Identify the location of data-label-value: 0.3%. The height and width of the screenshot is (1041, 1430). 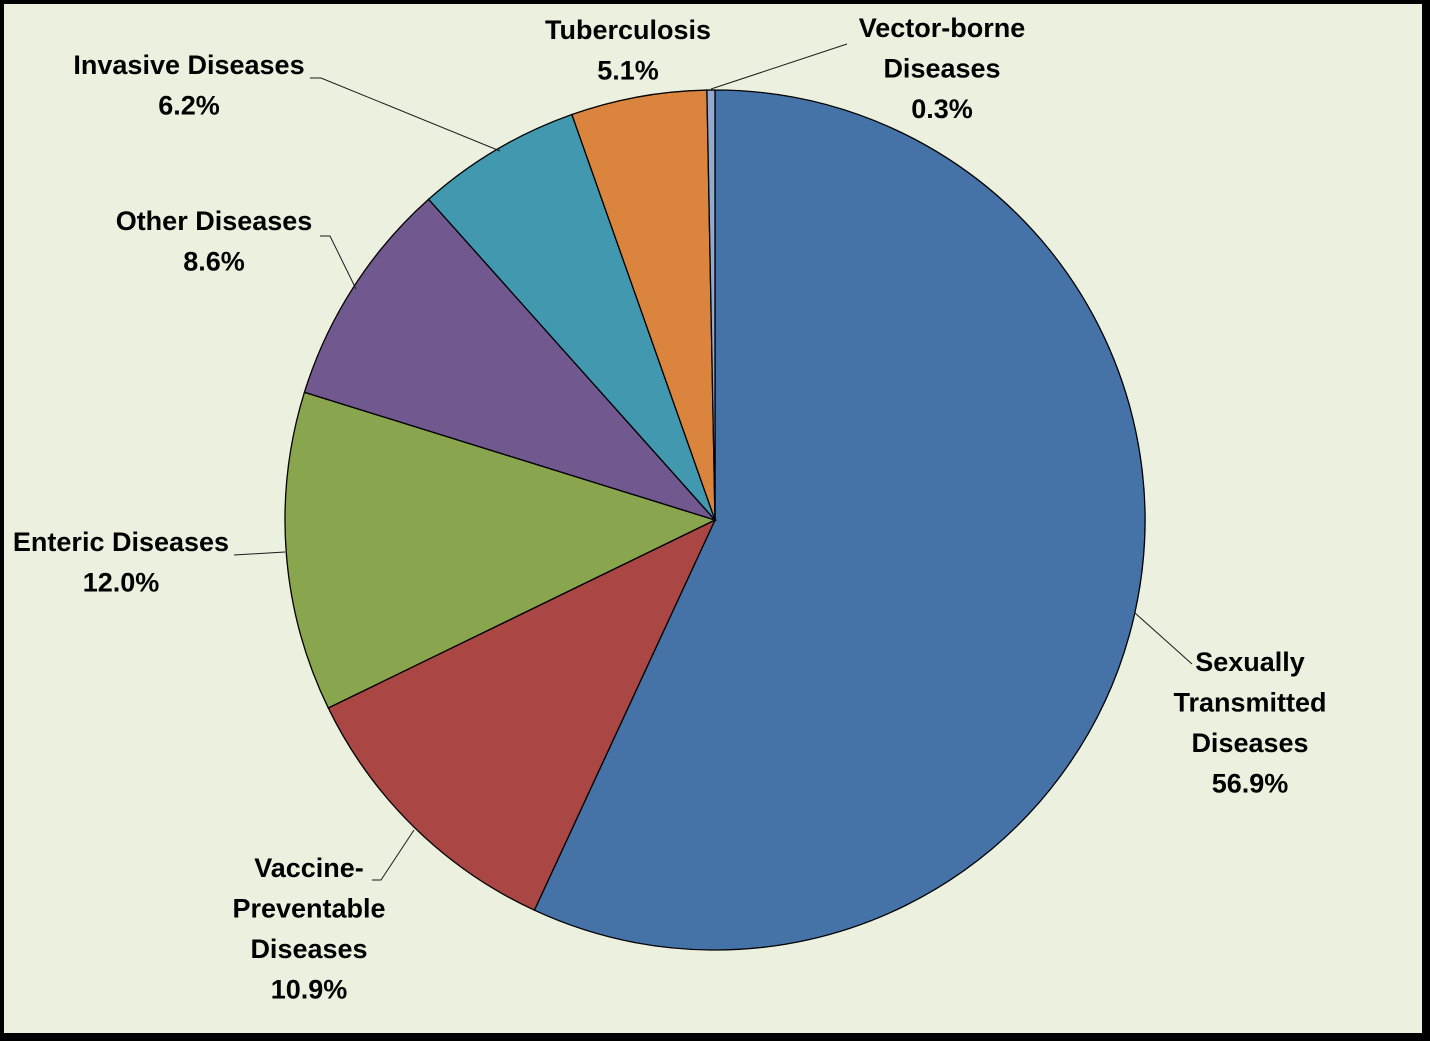
(942, 109).